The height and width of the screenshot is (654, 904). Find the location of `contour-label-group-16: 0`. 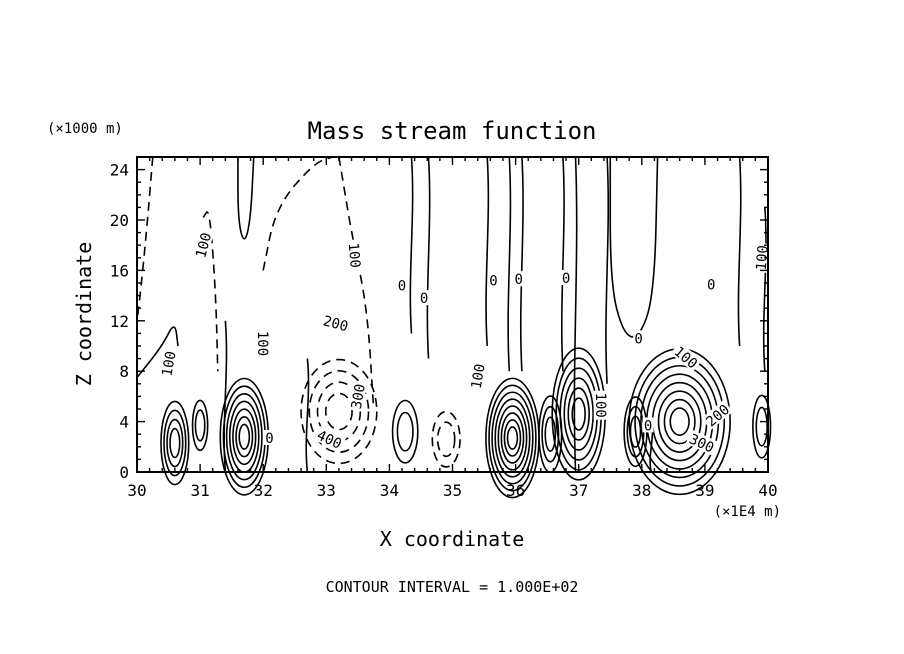

contour-label-group-16: 0 is located at coordinates (519, 279).